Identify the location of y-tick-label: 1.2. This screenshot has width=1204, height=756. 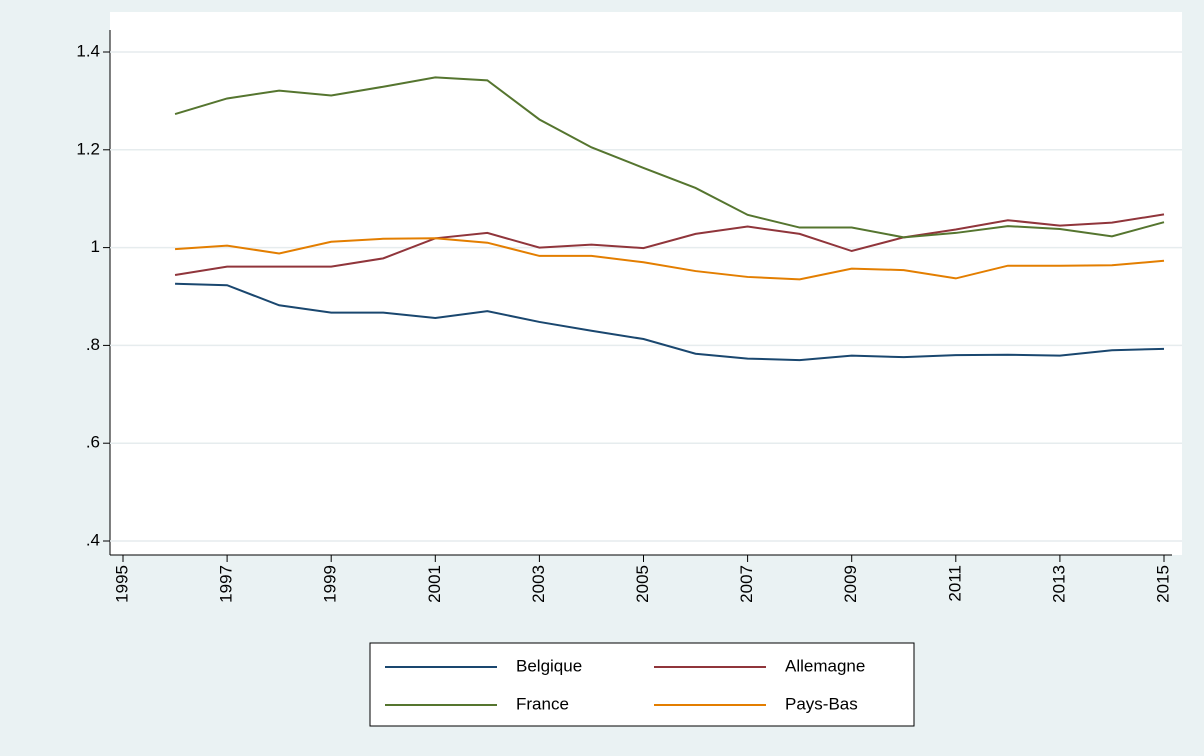
(88, 148).